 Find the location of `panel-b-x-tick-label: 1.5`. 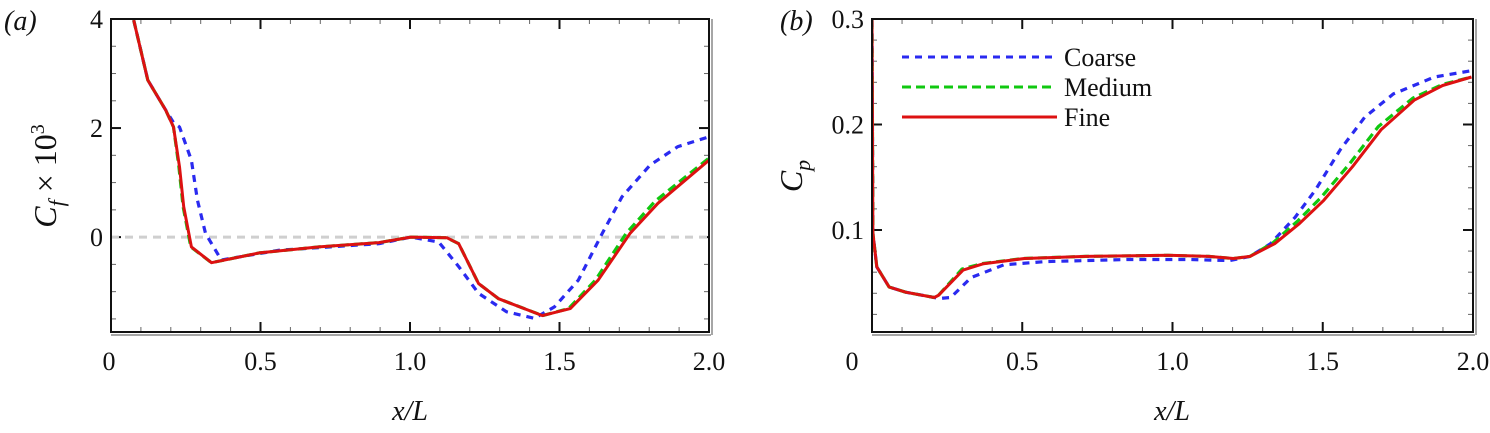

panel-b-x-tick-label: 1.5 is located at coordinates (1323, 361).